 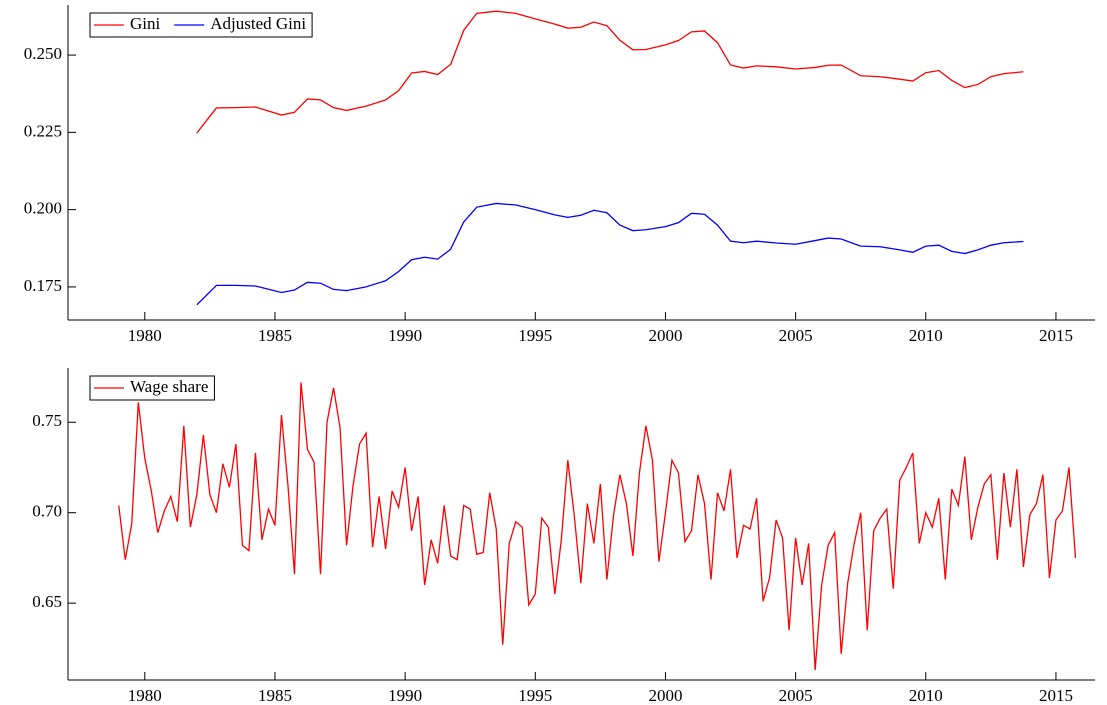 I want to click on y-tick-label: 0.75, so click(x=47, y=420).